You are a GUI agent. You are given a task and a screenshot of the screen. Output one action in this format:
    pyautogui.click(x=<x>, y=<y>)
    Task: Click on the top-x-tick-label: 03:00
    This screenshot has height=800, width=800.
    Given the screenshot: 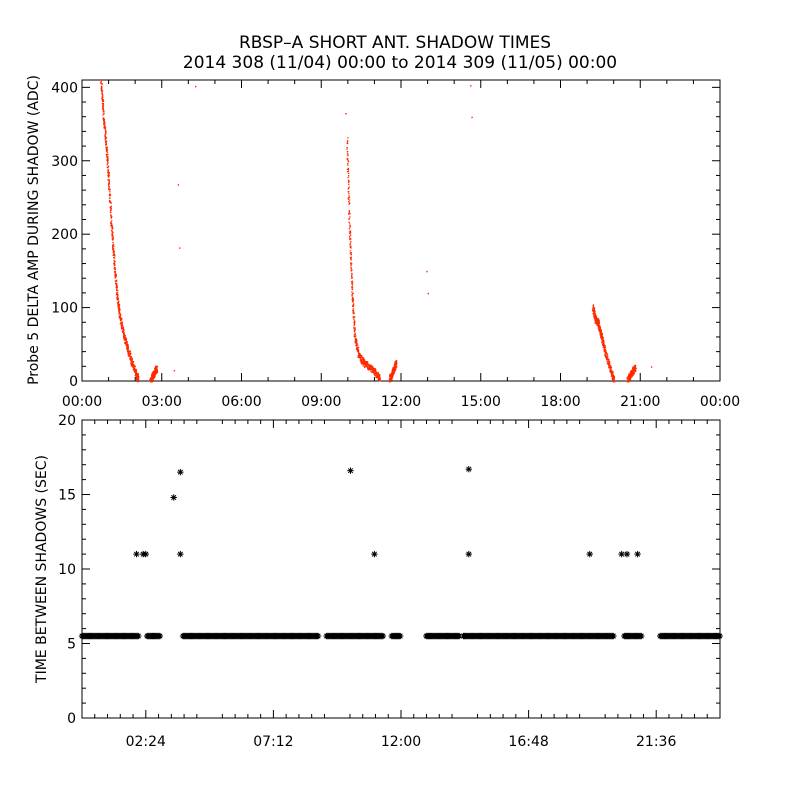 What is the action you would take?
    pyautogui.click(x=162, y=402)
    